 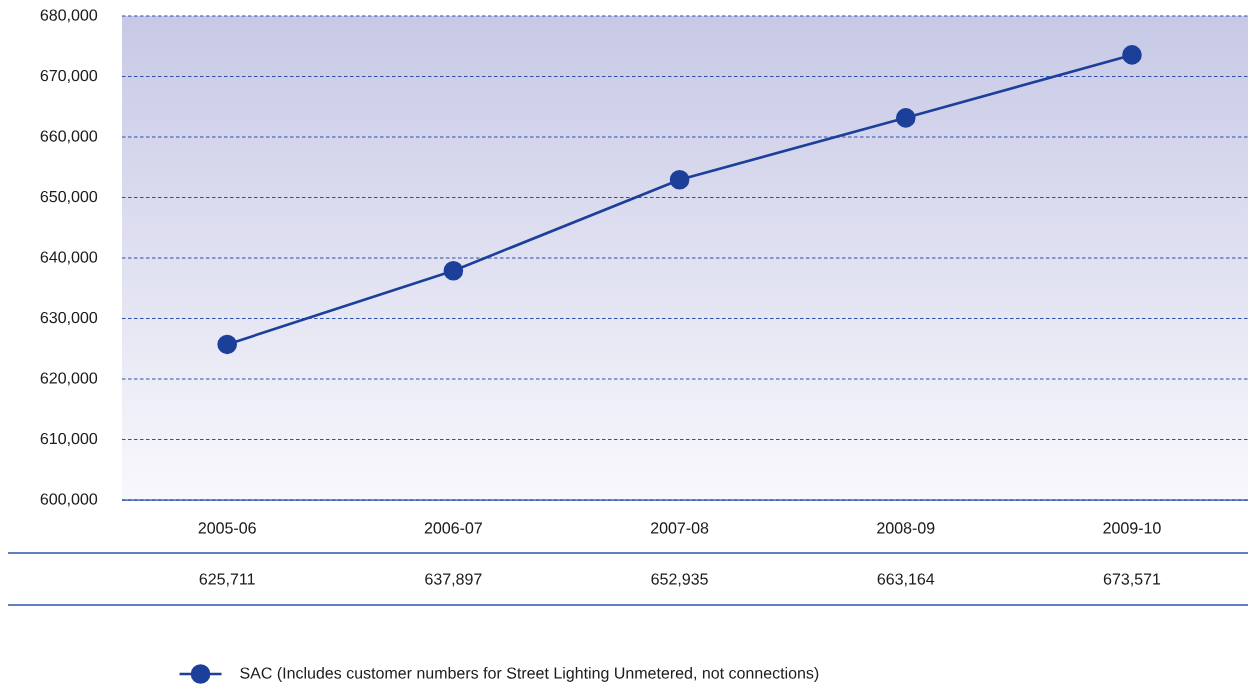 I want to click on data-label: 663,164, so click(x=906, y=580).